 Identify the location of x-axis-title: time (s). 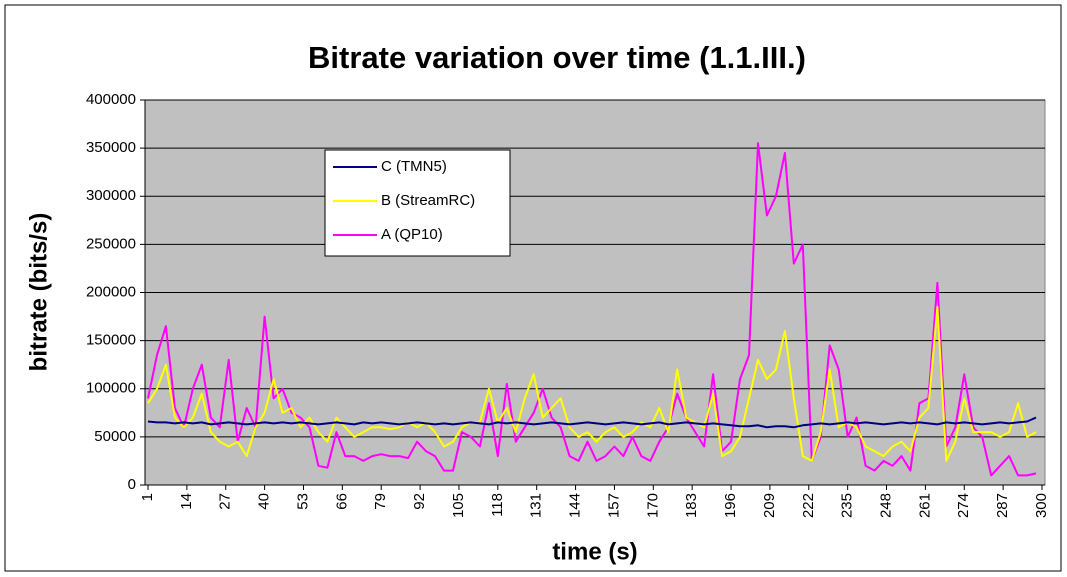
(594, 551).